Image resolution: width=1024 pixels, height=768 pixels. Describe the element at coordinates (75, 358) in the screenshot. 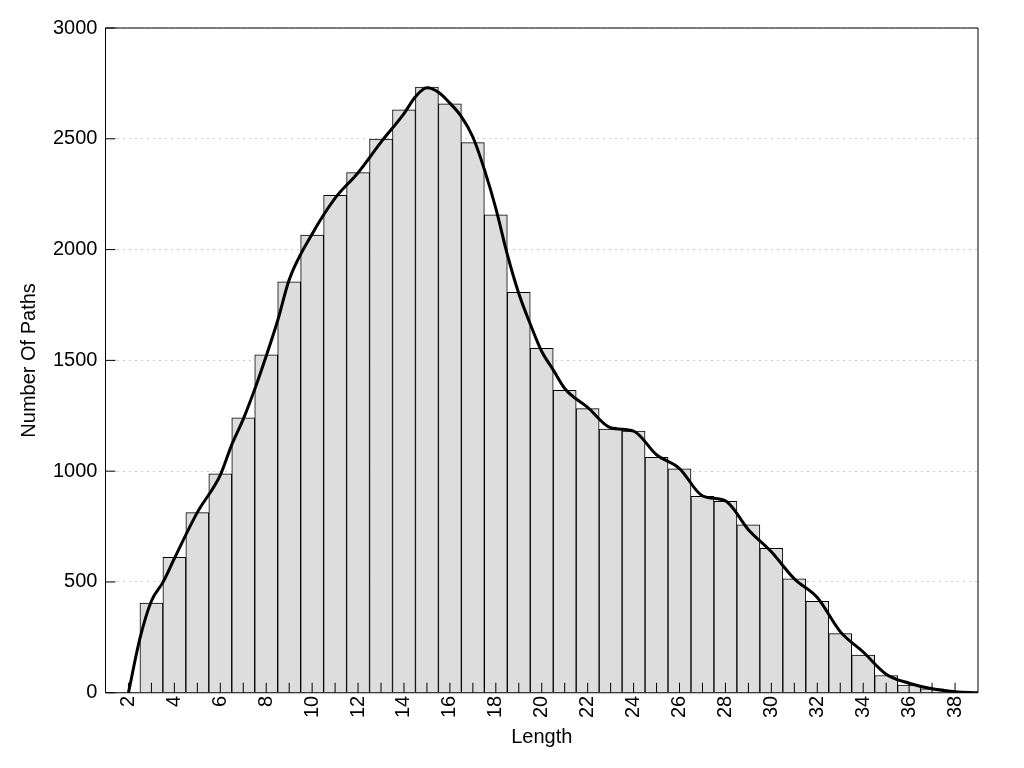

I see `y-tick-label: 1500` at that location.